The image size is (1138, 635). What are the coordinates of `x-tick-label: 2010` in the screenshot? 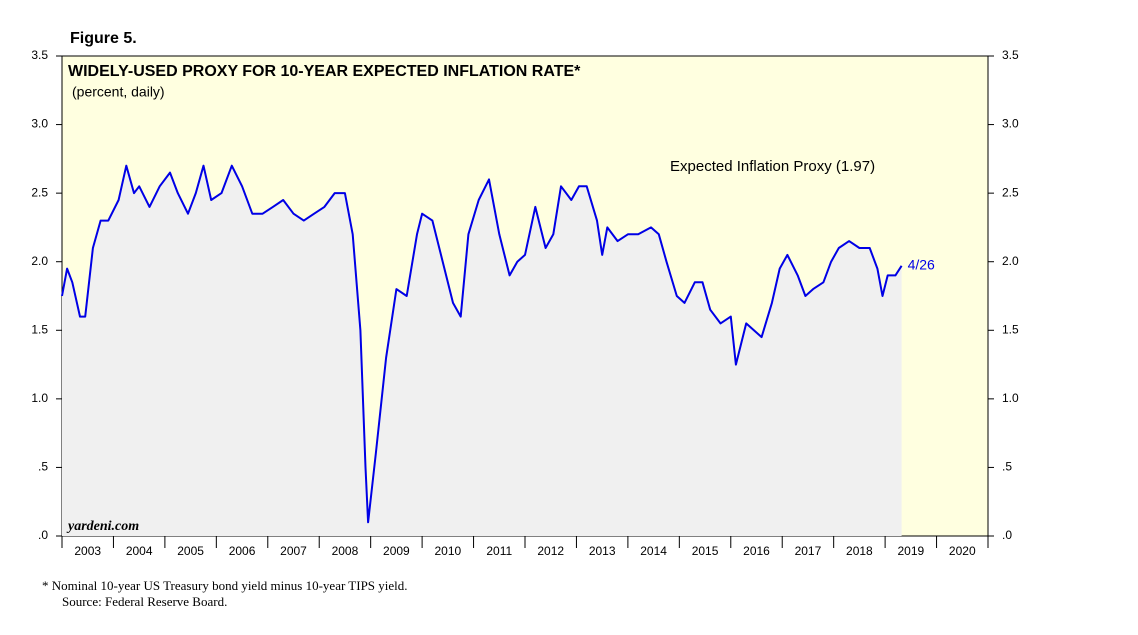 It's located at (447, 551).